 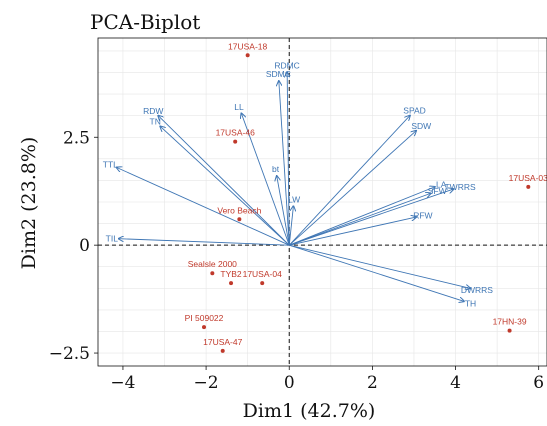 I want to click on x-tick-label: −4, so click(x=122, y=383).